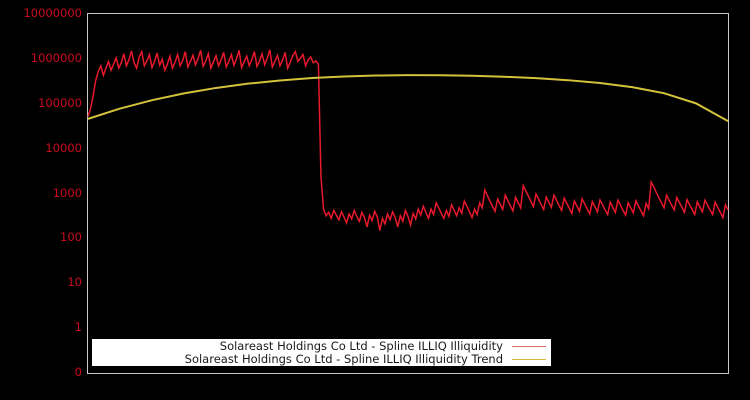 Image resolution: width=750 pixels, height=400 pixels. What do you see at coordinates (67, 192) in the screenshot?
I see `y-axis-tick-1000: 1000` at bounding box center [67, 192].